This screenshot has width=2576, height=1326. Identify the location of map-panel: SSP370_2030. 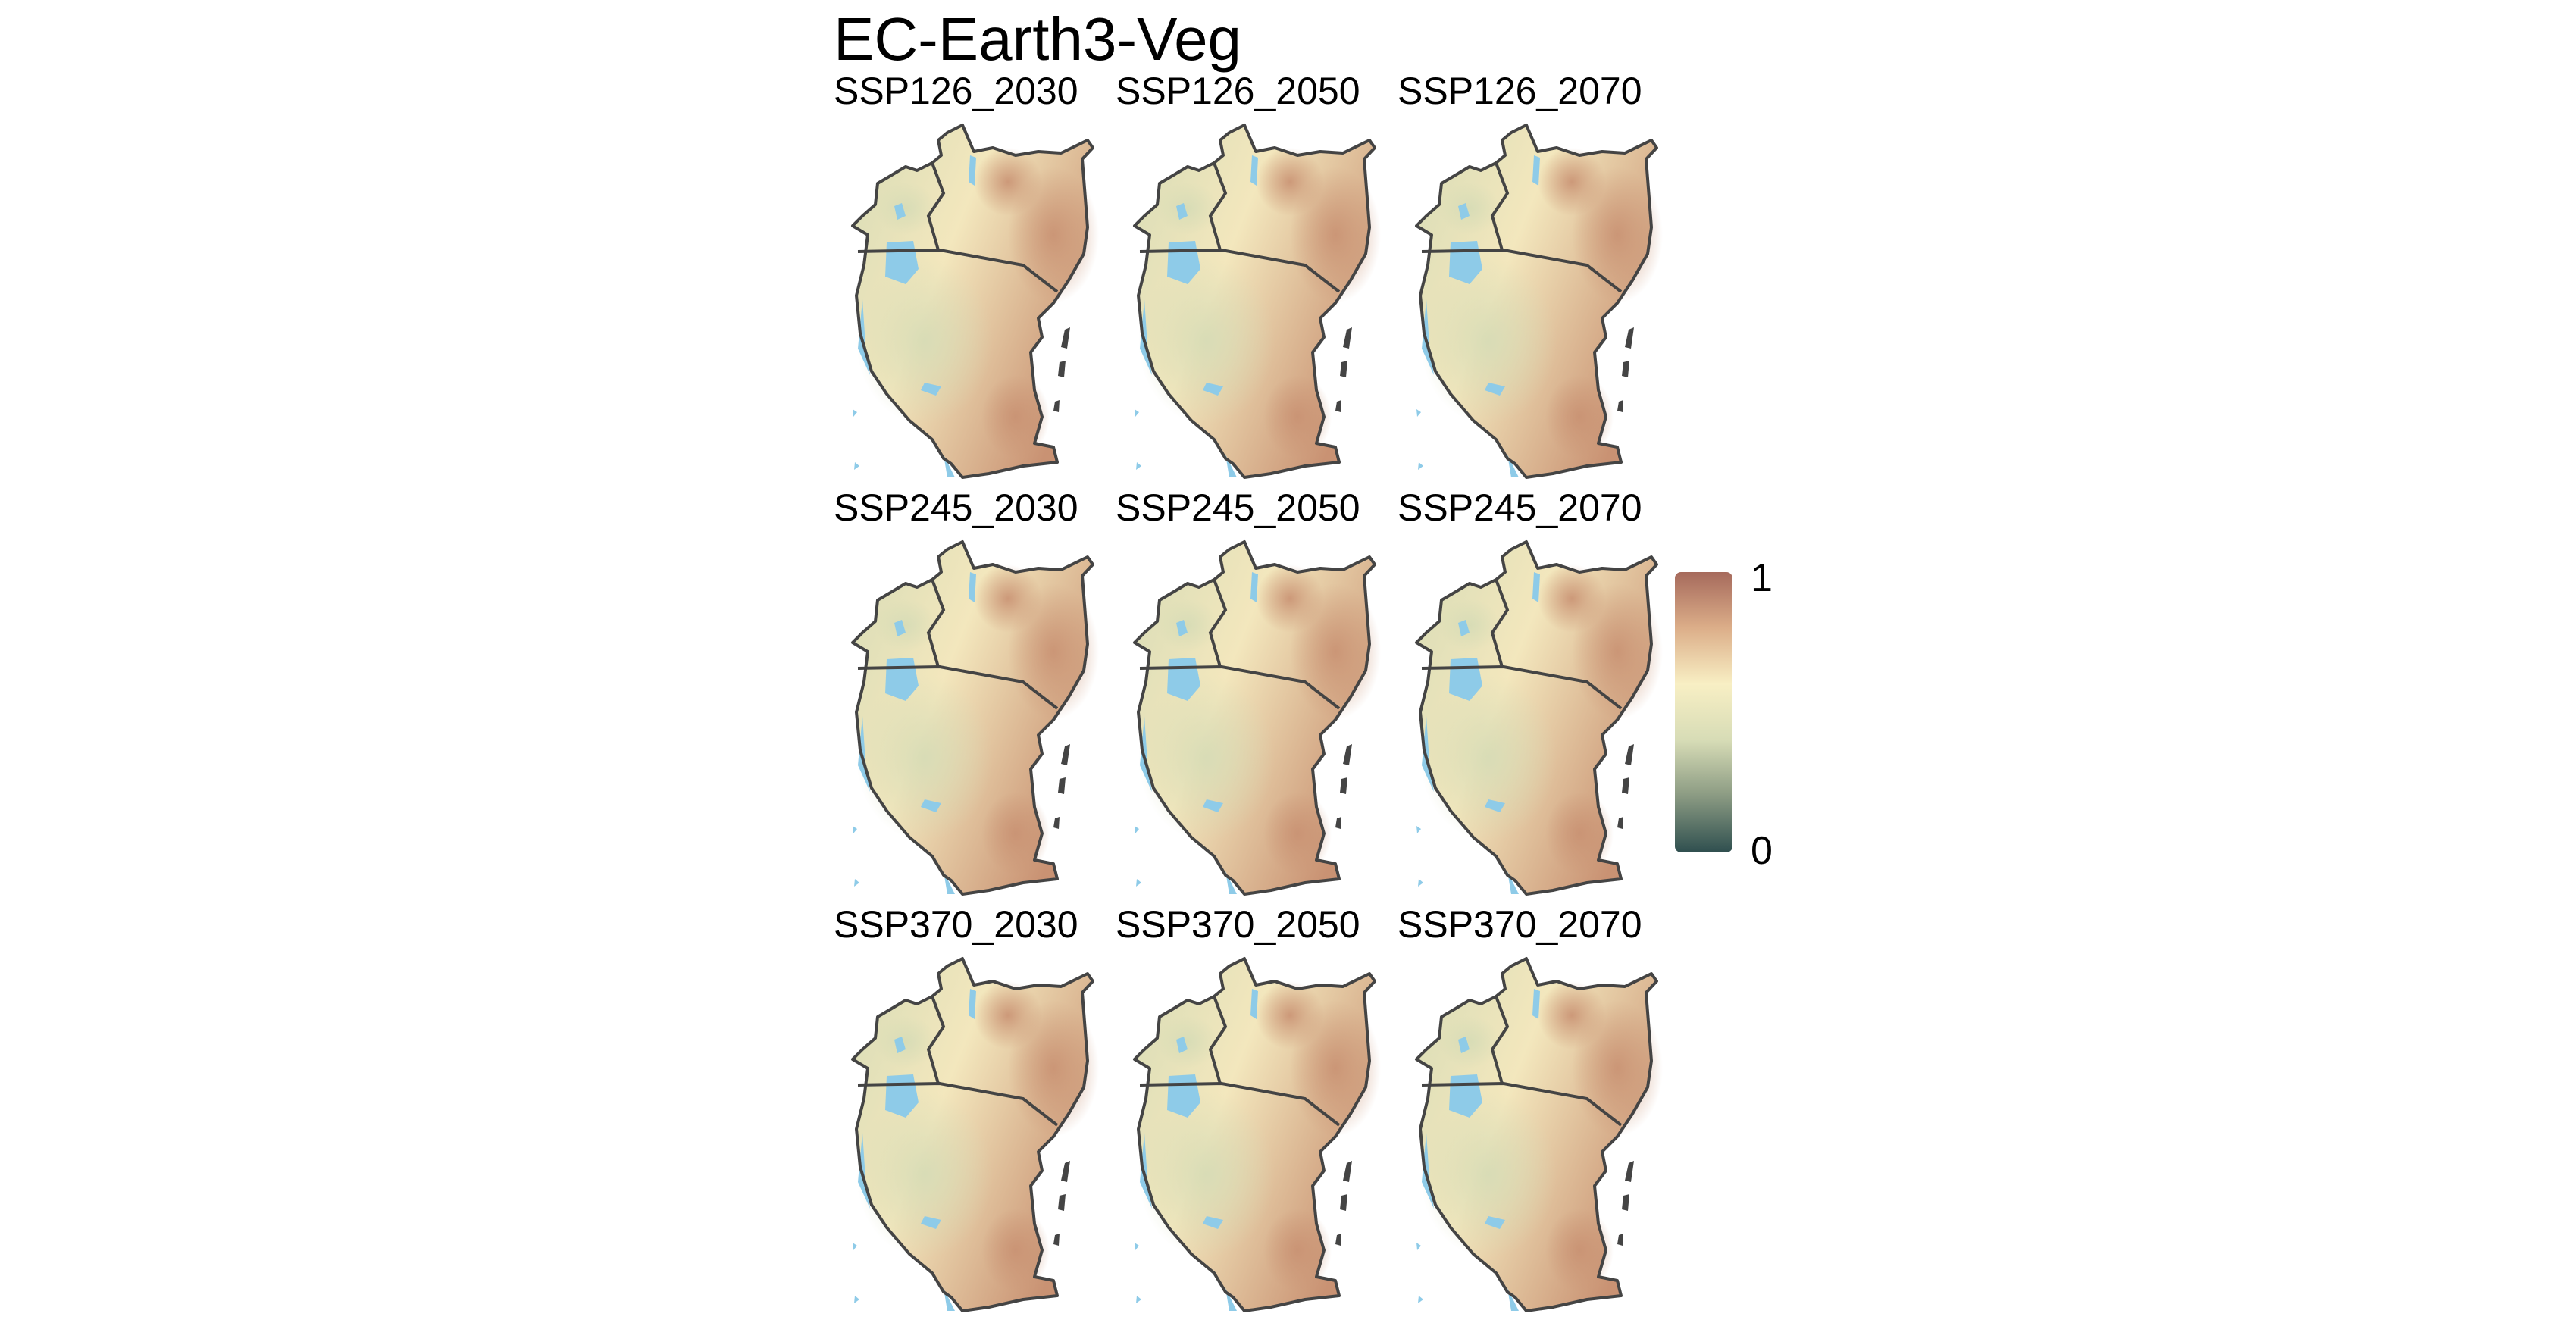
(970, 1114).